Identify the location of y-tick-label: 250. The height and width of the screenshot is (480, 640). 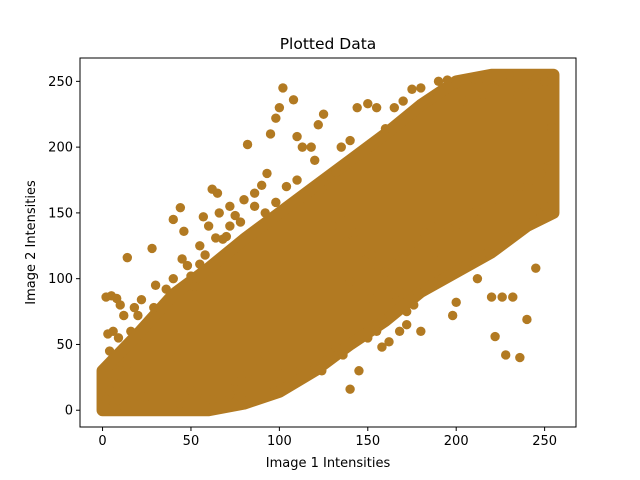
(60, 82).